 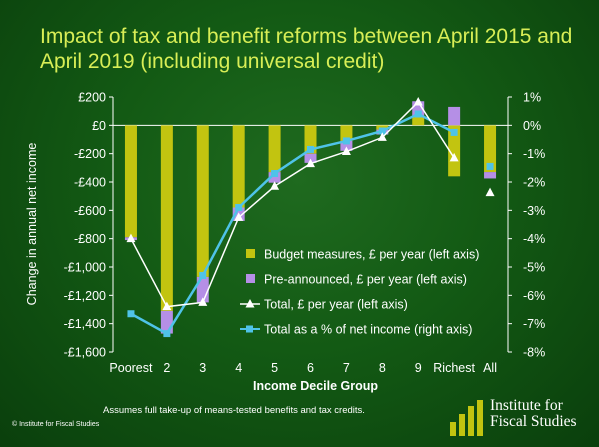 What do you see at coordinates (131, 368) in the screenshot?
I see `x-tick-label: Poorest` at bounding box center [131, 368].